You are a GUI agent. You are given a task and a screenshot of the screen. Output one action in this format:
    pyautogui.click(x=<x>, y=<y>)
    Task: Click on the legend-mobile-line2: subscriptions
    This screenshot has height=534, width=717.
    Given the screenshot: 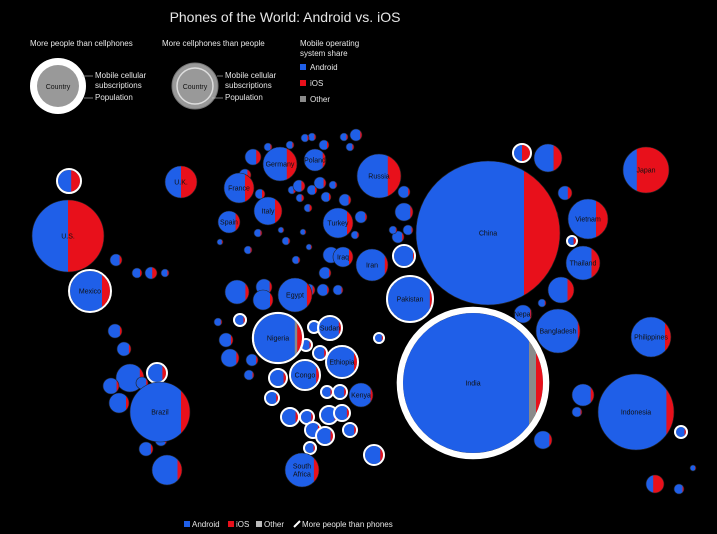 What is the action you would take?
    pyautogui.click(x=248, y=85)
    